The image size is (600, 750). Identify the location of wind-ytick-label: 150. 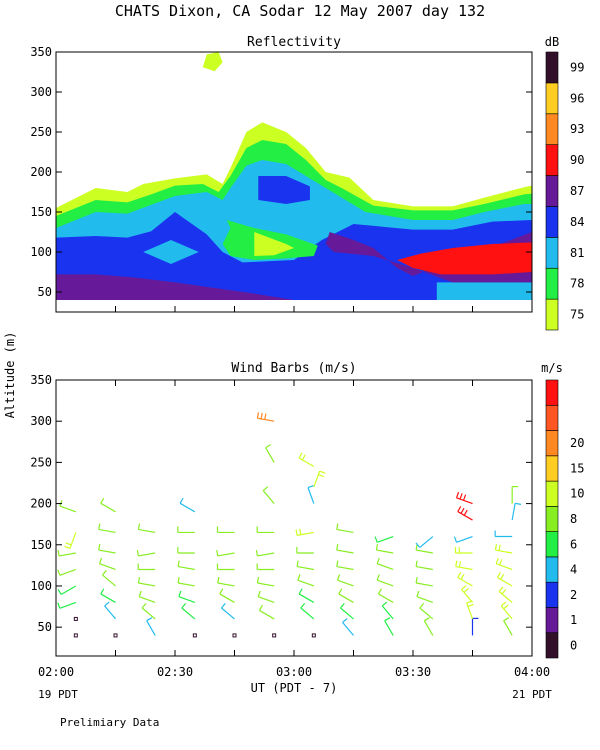
(41, 545).